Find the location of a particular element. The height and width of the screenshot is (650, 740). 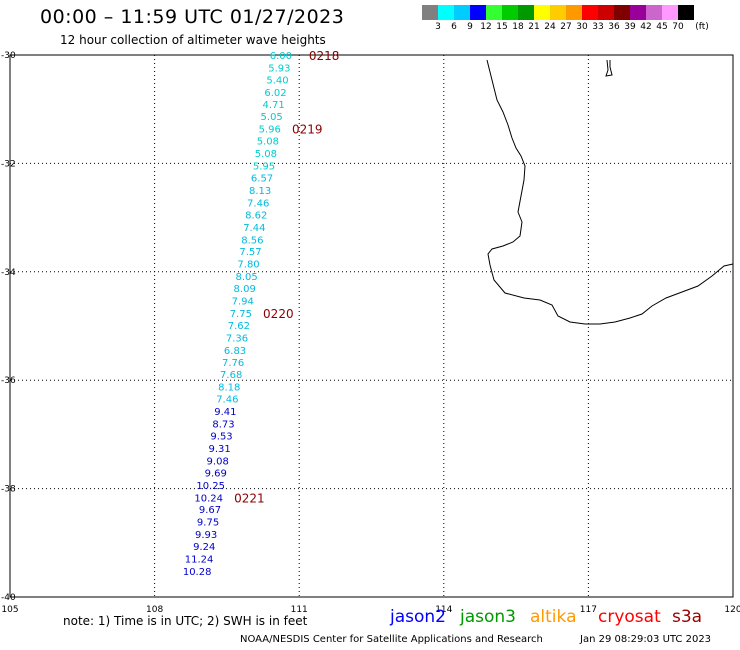

wave-height-value: 9.69 is located at coordinates (216, 473).